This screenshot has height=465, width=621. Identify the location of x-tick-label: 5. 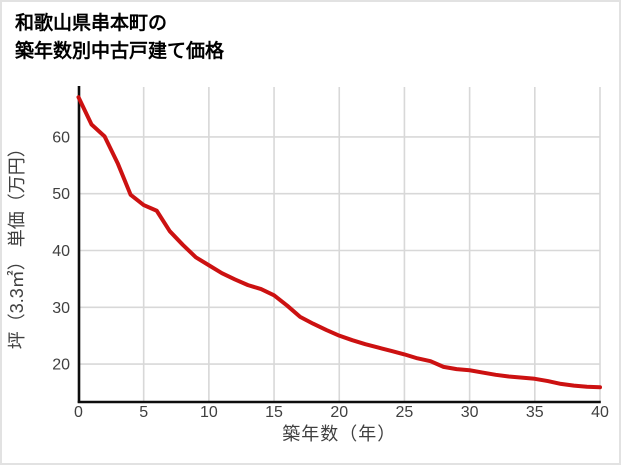
(143, 412).